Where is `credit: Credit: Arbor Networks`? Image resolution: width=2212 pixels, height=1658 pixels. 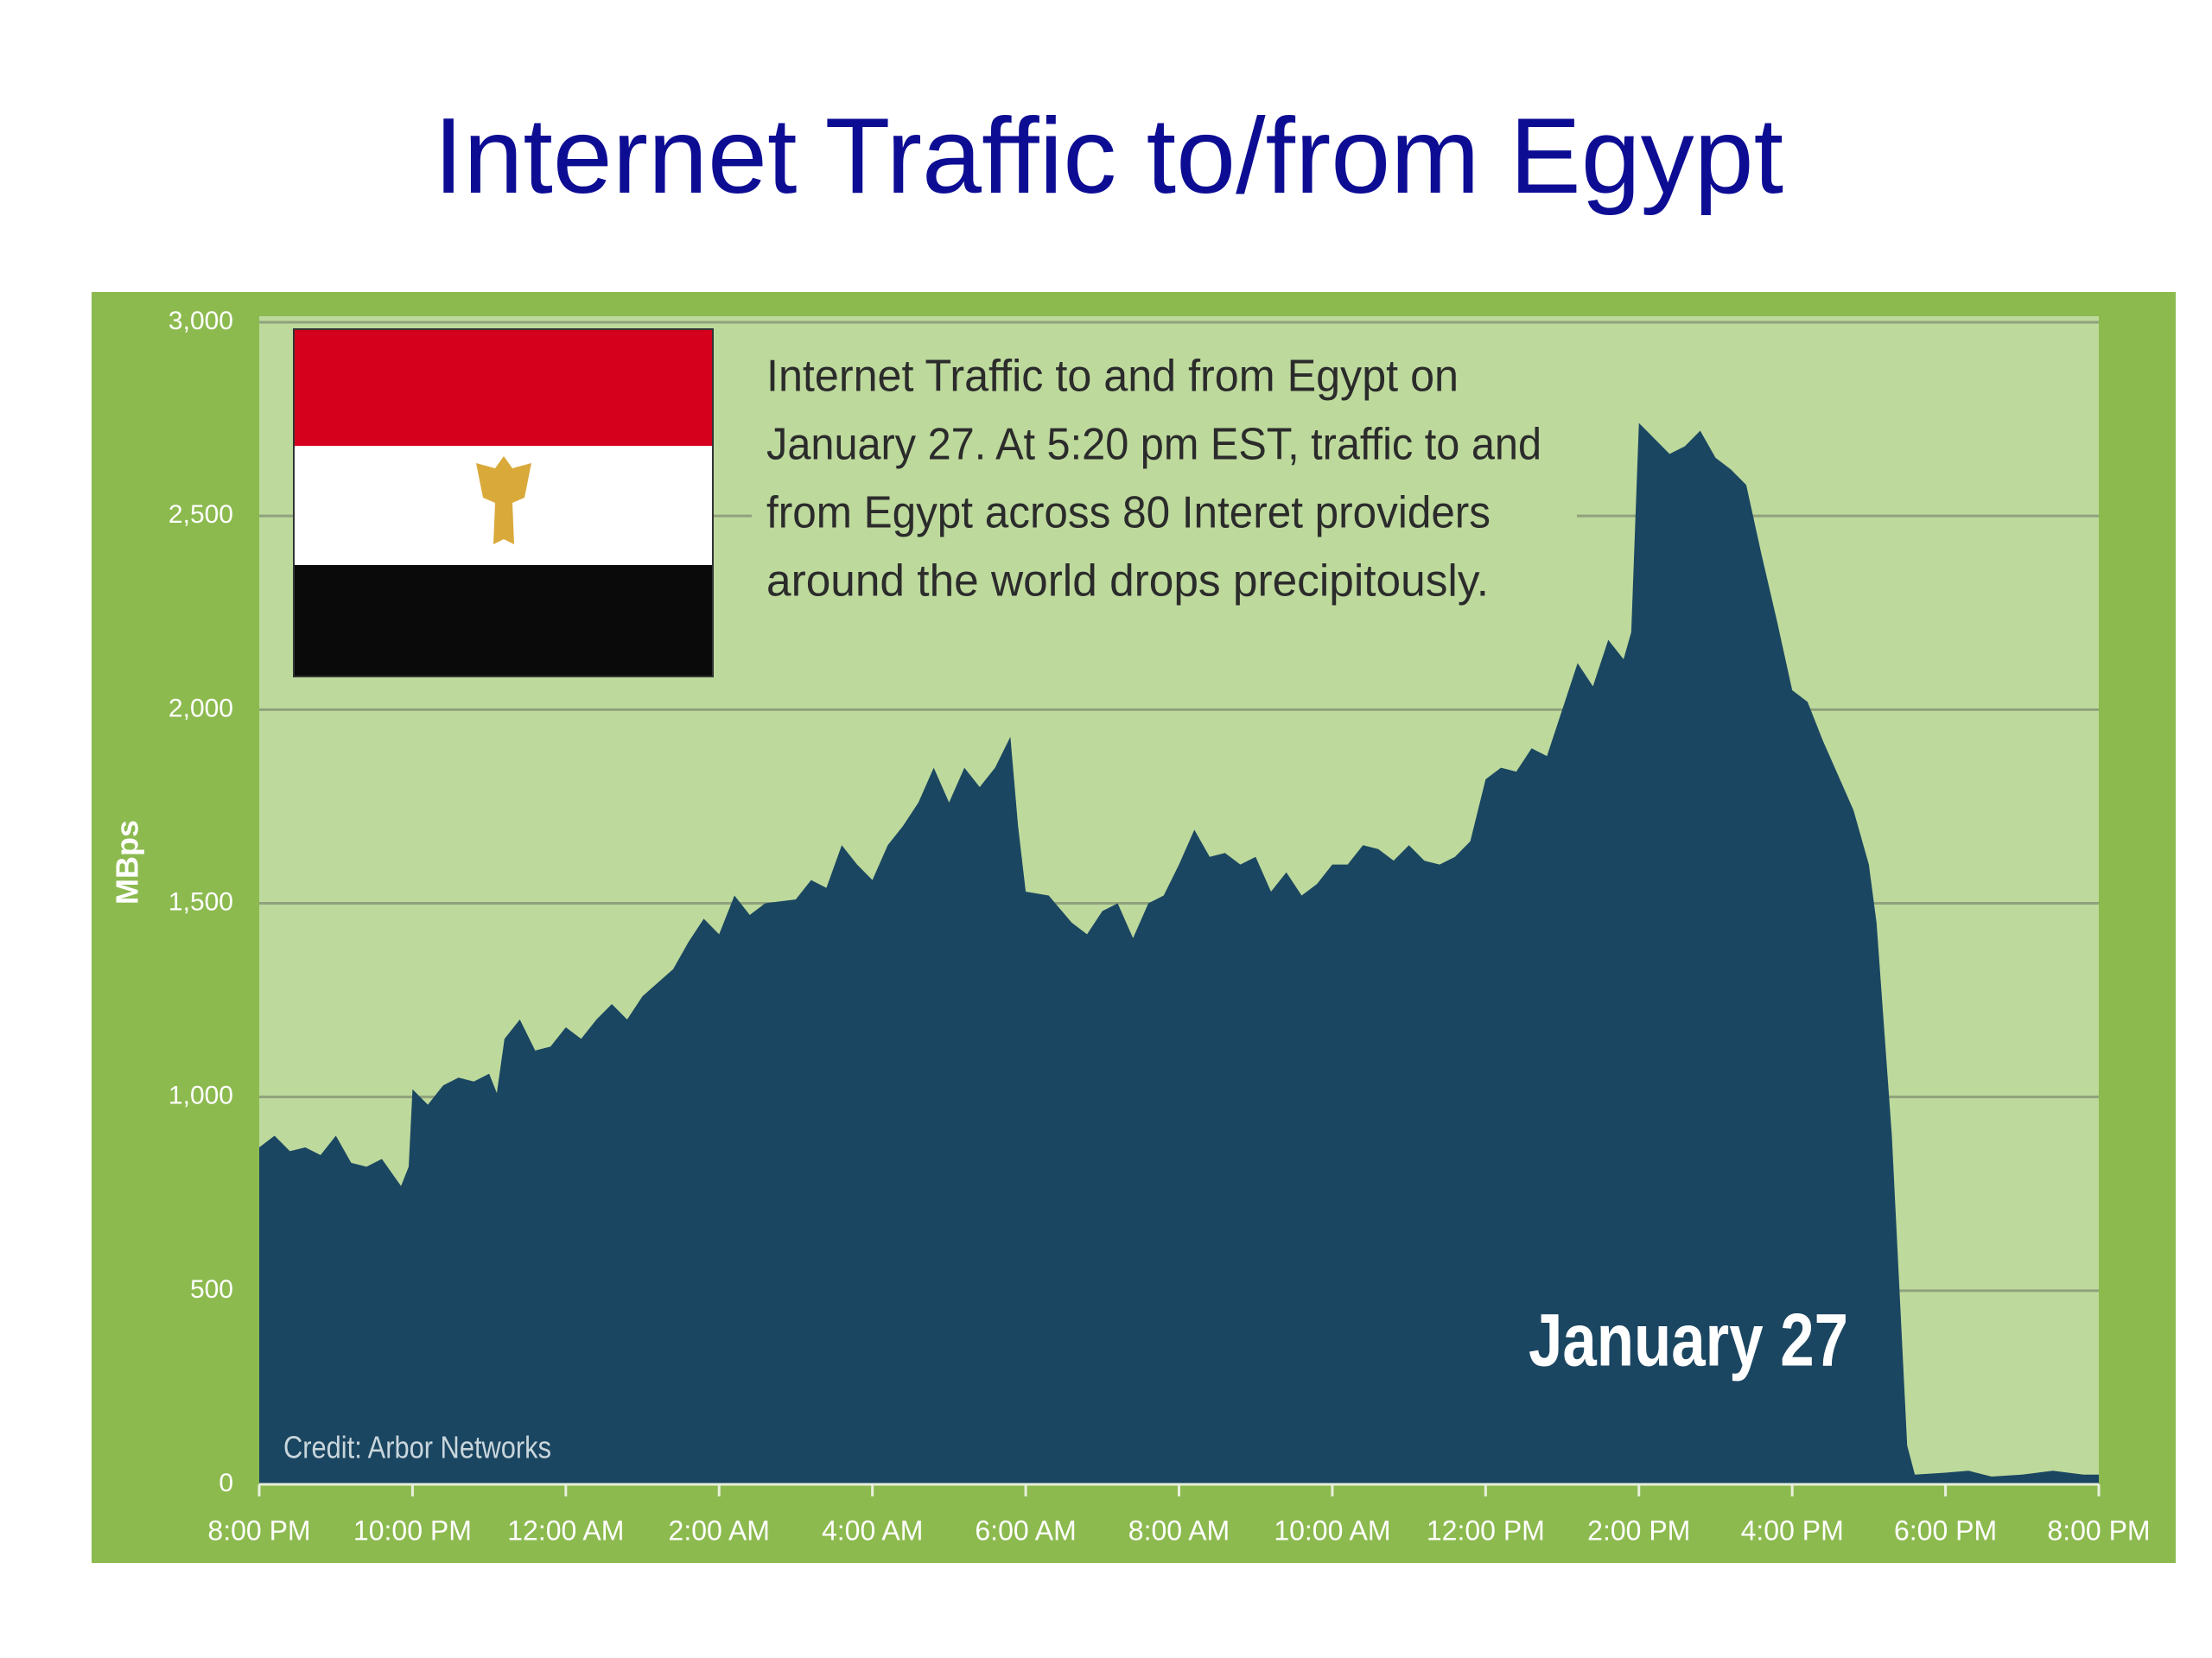 credit: Credit: Arbor Networks is located at coordinates (417, 1447).